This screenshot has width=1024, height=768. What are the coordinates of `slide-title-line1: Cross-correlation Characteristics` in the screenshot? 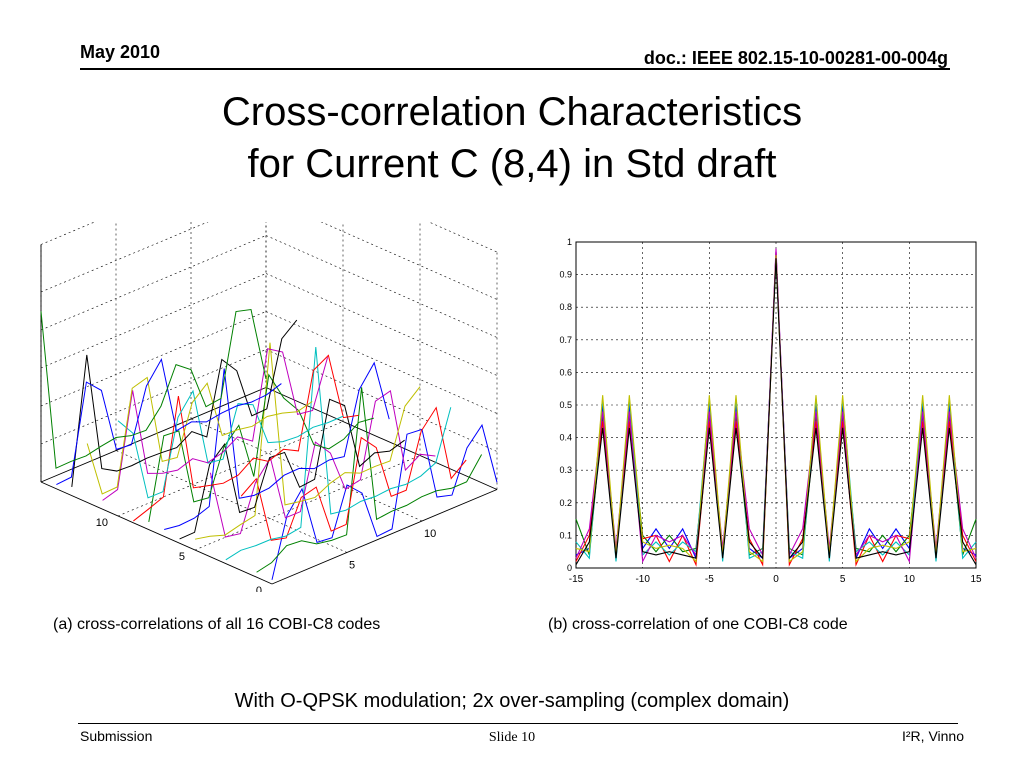 It's located at (512, 112).